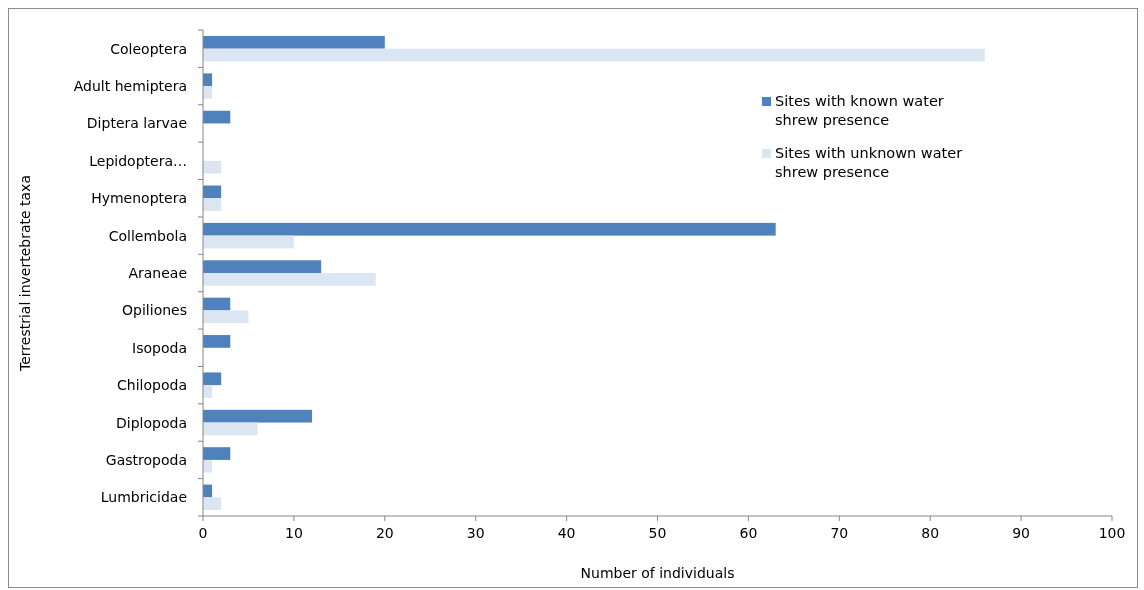 This screenshot has width=1144, height=590. What do you see at coordinates (1021, 533) in the screenshot?
I see `x-tick-label: 90` at bounding box center [1021, 533].